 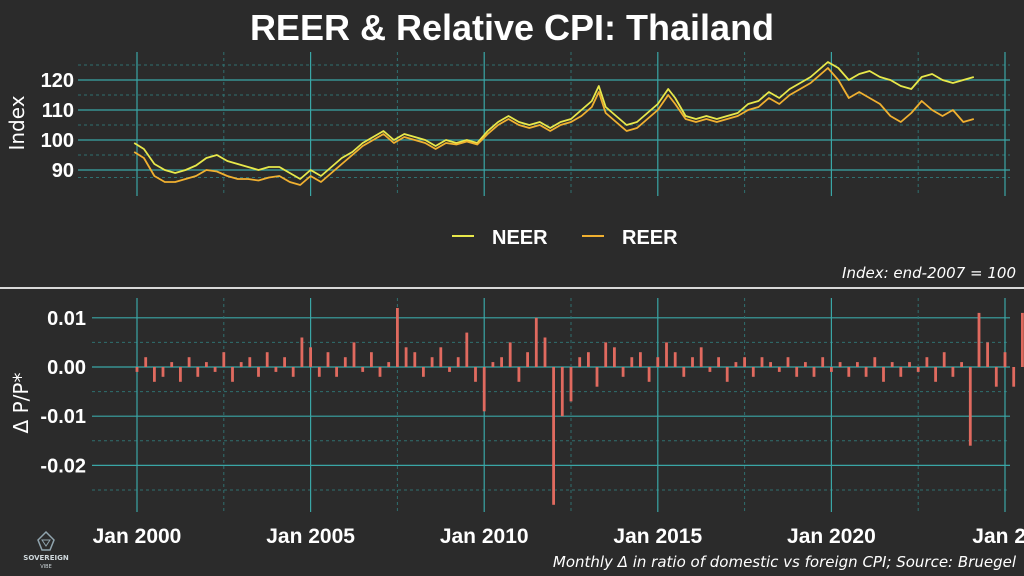 What do you see at coordinates (57, 141) in the screenshot?
I see `top-y-tick-label: 100` at bounding box center [57, 141].